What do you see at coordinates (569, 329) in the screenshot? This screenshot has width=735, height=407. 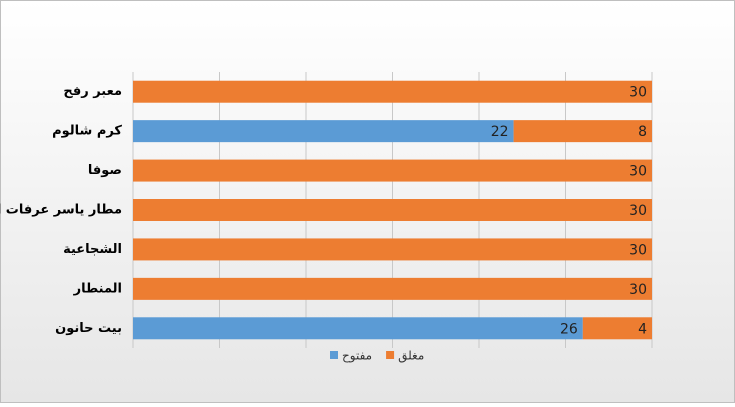 I see `value-label: 26` at bounding box center [569, 329].